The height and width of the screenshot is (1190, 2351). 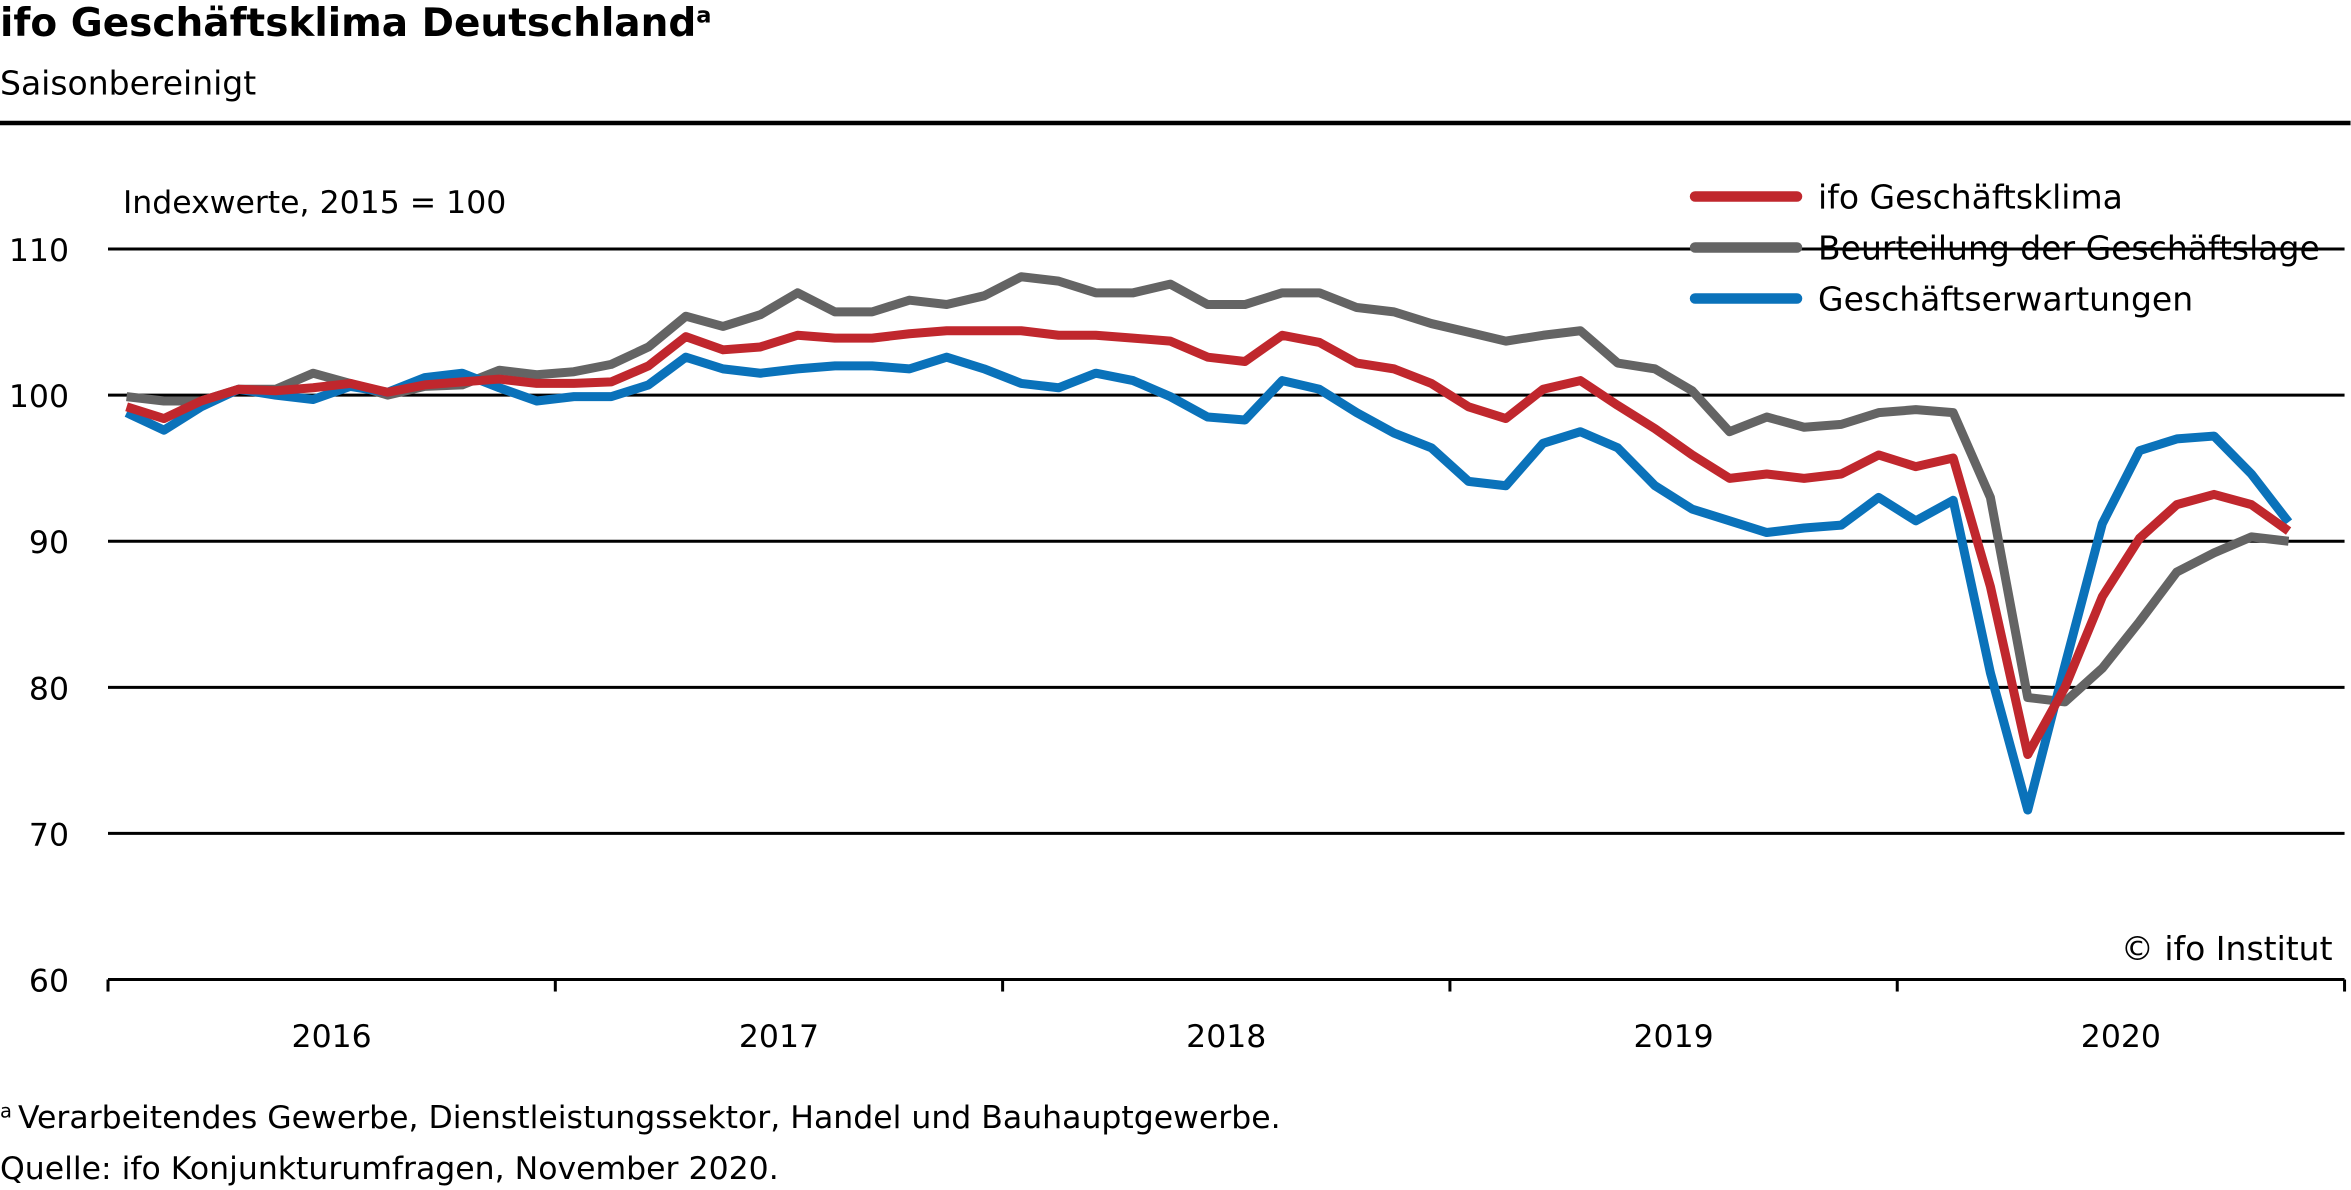 What do you see at coordinates (2227, 948) in the screenshot?
I see `credit: © ifo Institut` at bounding box center [2227, 948].